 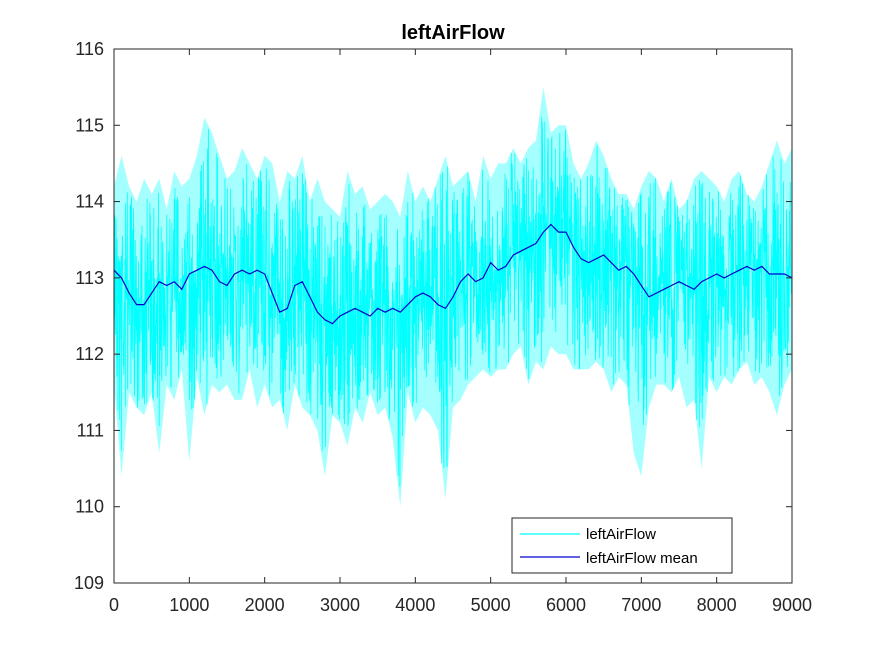 I want to click on y-tick-label: 109, so click(x=89, y=583).